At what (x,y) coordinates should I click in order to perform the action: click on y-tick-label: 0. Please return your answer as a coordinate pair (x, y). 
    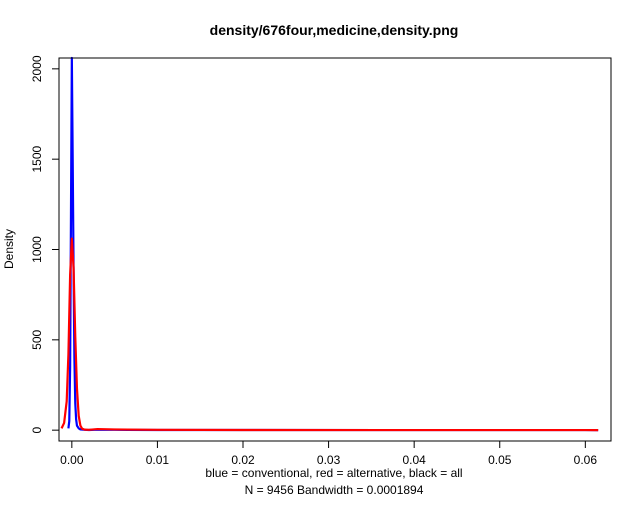
    Looking at the image, I should click on (37, 430).